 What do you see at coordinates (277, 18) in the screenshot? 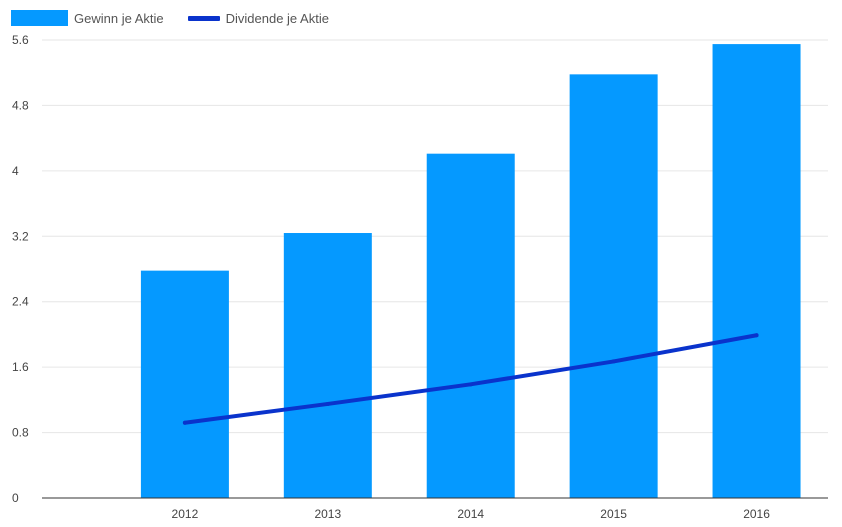
I see `legend-label-line: Dividende je Aktie` at bounding box center [277, 18].